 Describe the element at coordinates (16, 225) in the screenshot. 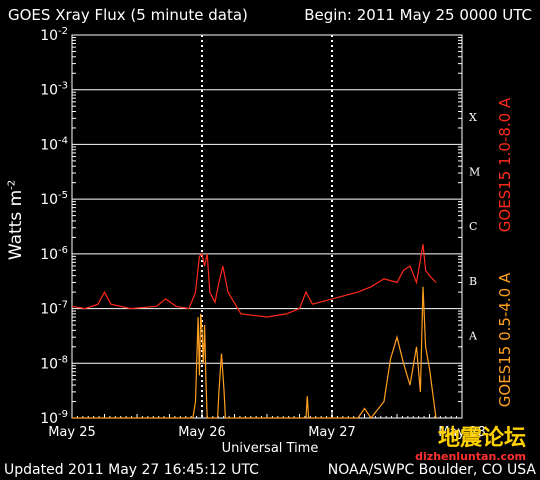

I see `y-axis-label-text: Watts m` at that location.